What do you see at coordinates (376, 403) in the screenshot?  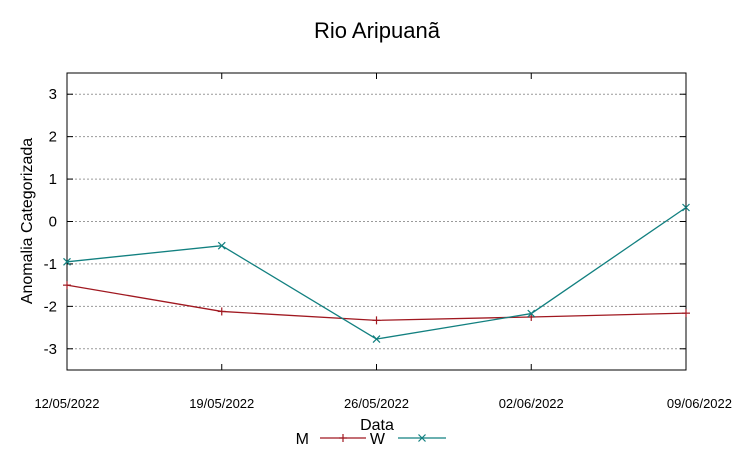 I see `x-tick-label: 26/05/2022` at bounding box center [376, 403].